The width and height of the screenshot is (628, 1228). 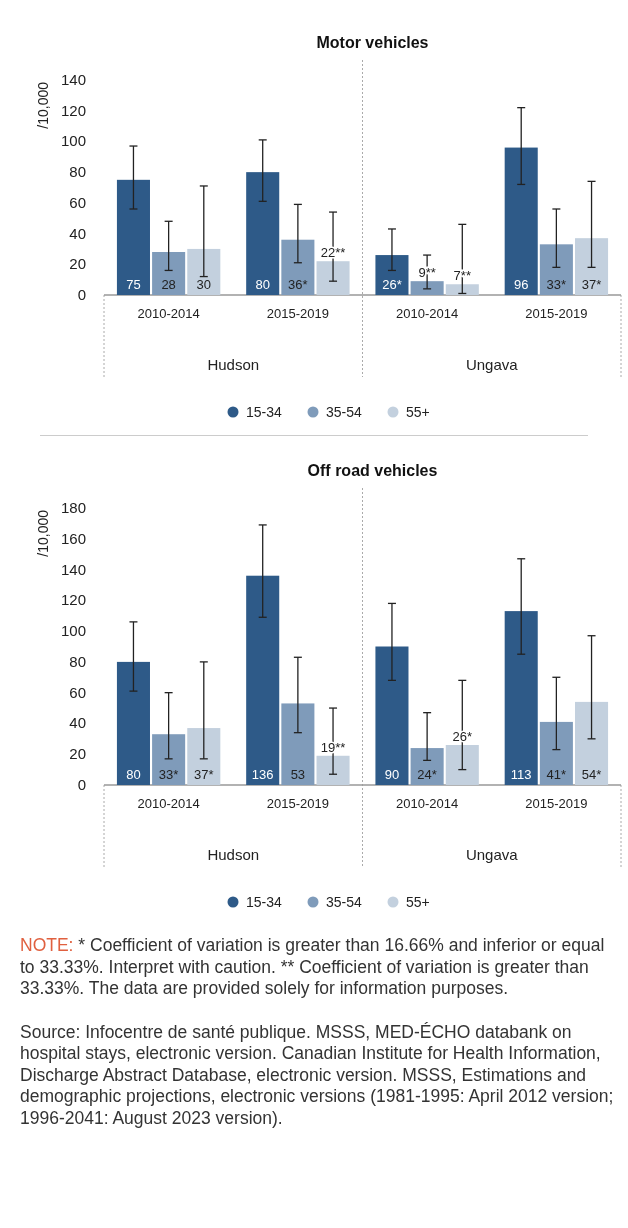 What do you see at coordinates (521, 774) in the screenshot?
I see `data-label: 113` at bounding box center [521, 774].